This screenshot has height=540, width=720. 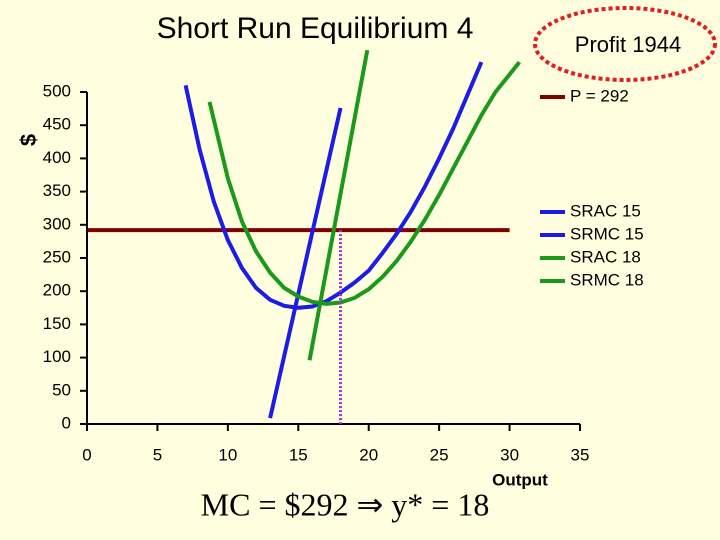 What do you see at coordinates (157, 454) in the screenshot?
I see `x-tick-label: 5` at bounding box center [157, 454].